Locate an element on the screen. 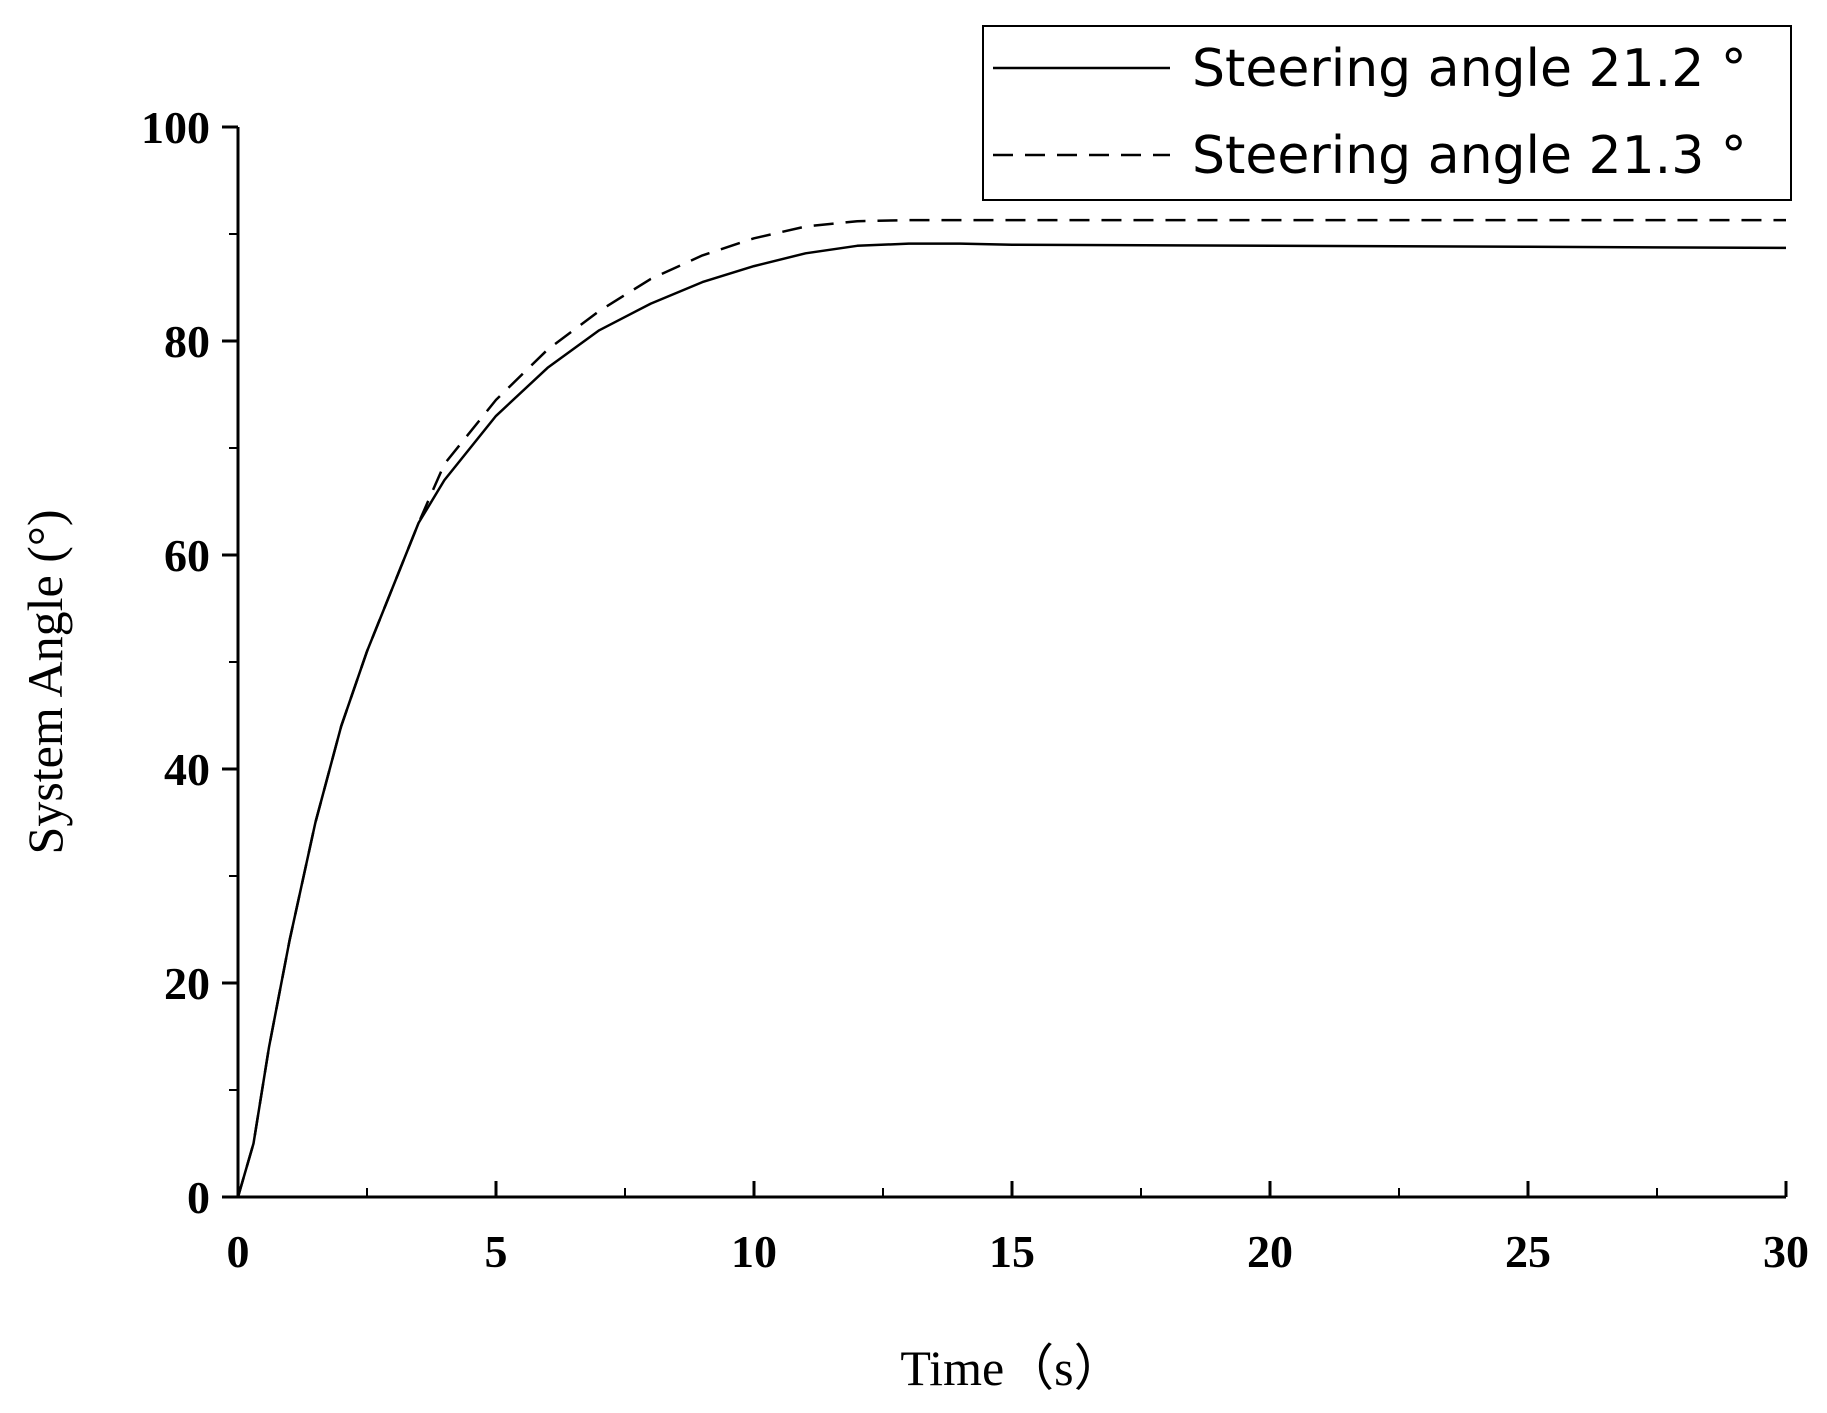 This screenshot has width=1827, height=1413. y-tick-label: 80 is located at coordinates (187, 341).